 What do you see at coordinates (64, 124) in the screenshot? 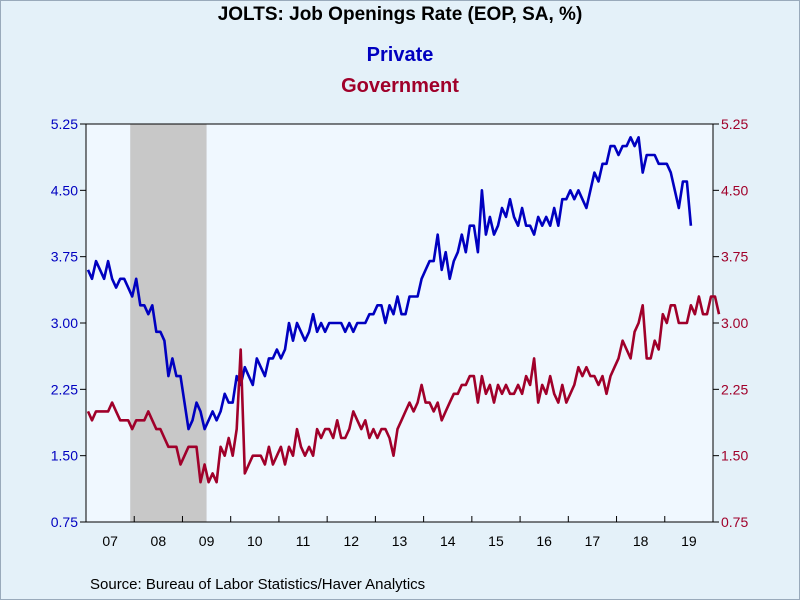
I see `y-label-left: 5.25` at bounding box center [64, 124].